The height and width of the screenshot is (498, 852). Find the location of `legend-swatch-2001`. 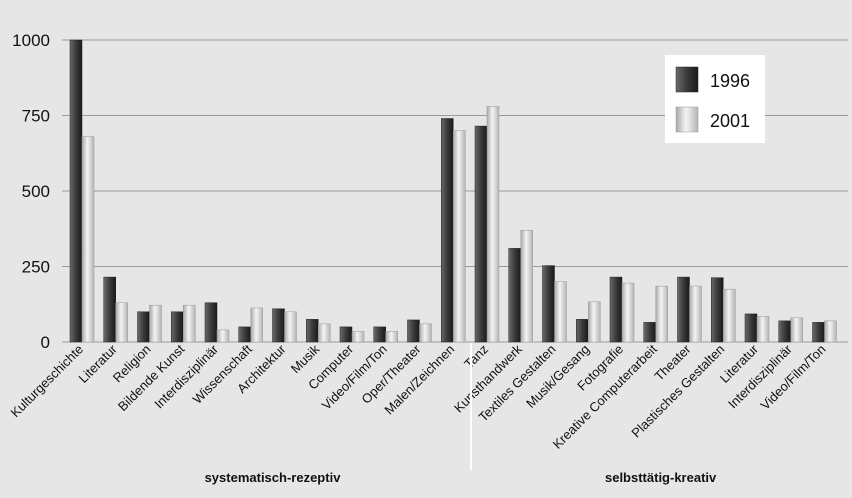

legend-swatch-2001 is located at coordinates (687, 119).